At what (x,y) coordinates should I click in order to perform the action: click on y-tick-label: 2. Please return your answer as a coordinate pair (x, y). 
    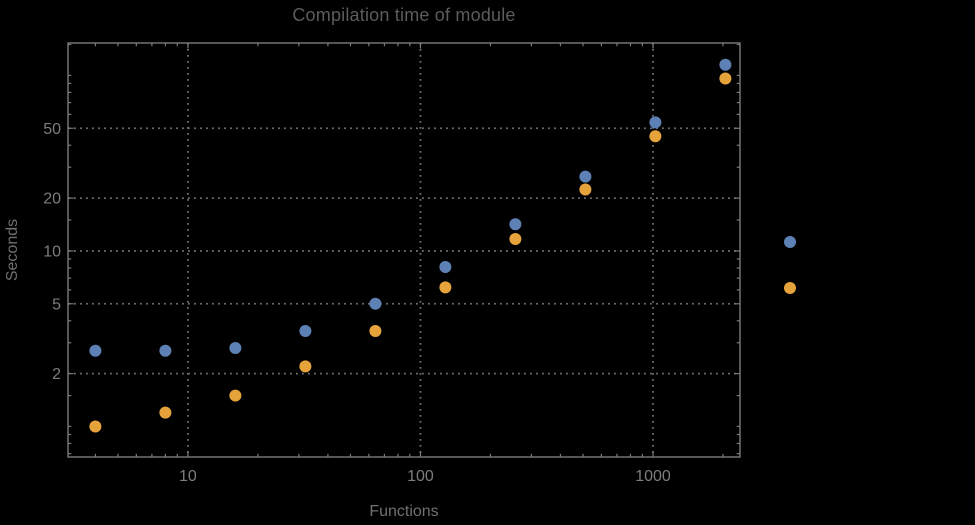
    Looking at the image, I should click on (56, 374).